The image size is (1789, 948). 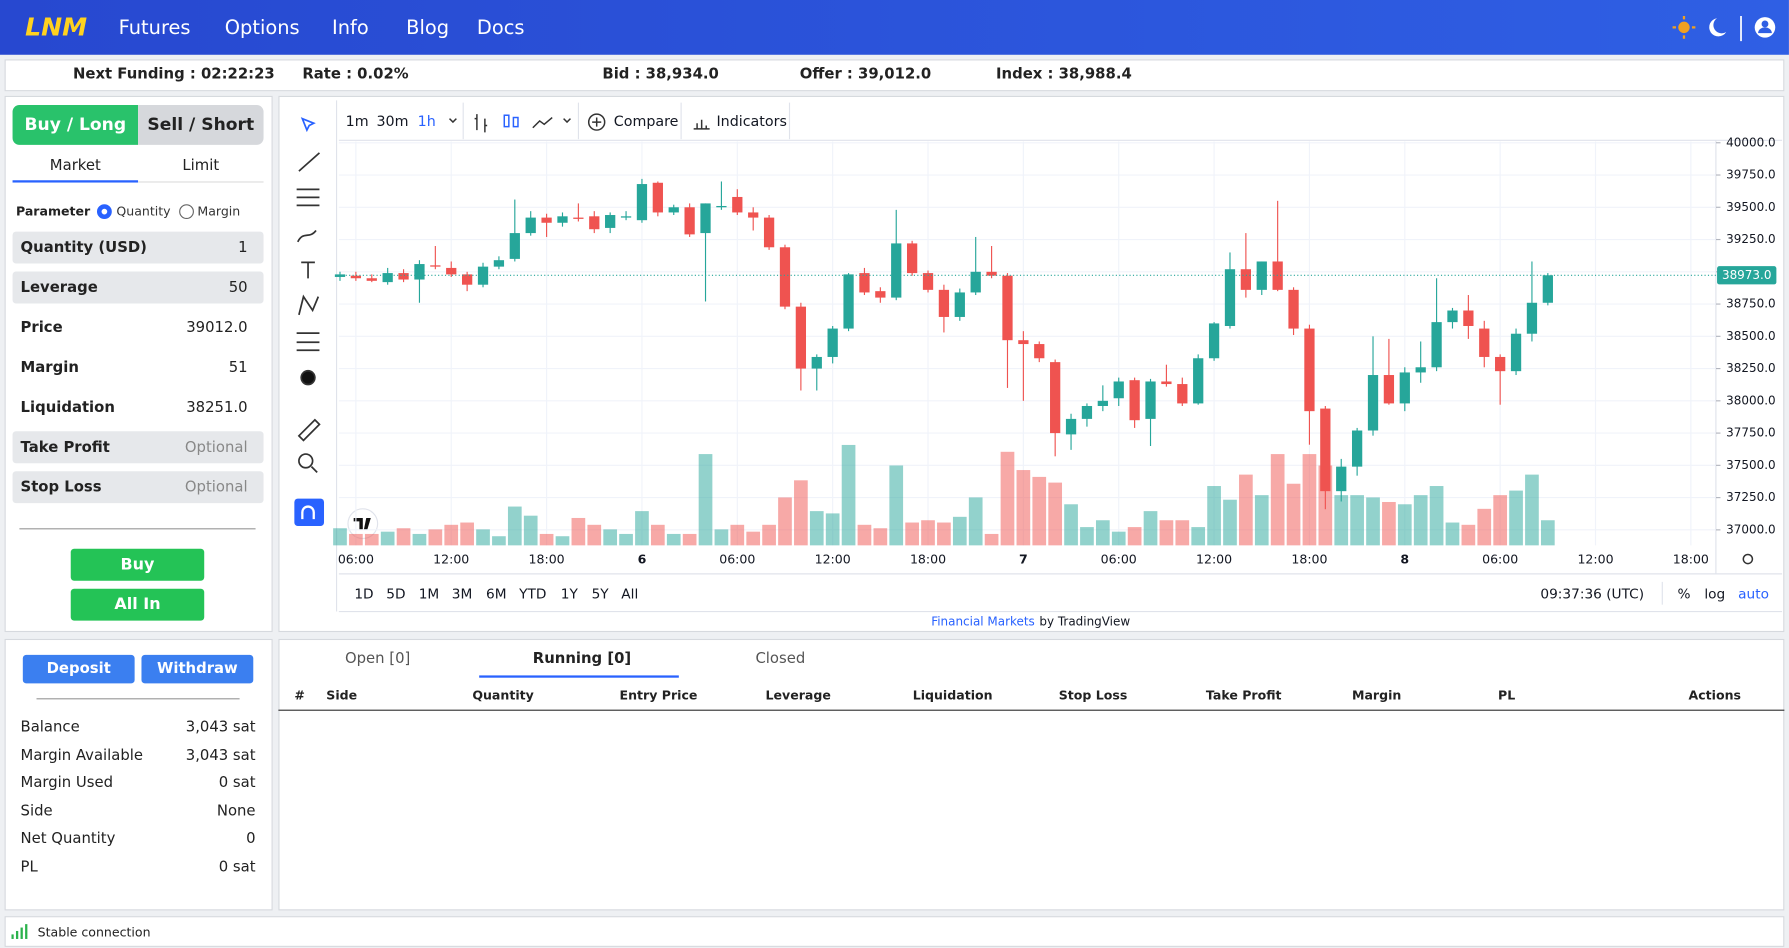 I want to click on last-price-label: 38973.0, so click(x=1747, y=275).